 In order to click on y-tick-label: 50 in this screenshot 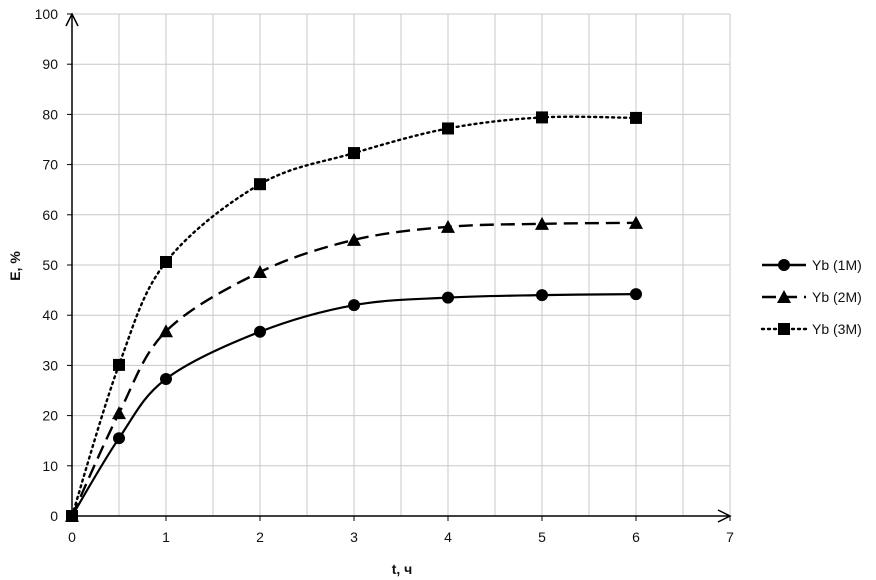, I will do `click(50, 265)`.